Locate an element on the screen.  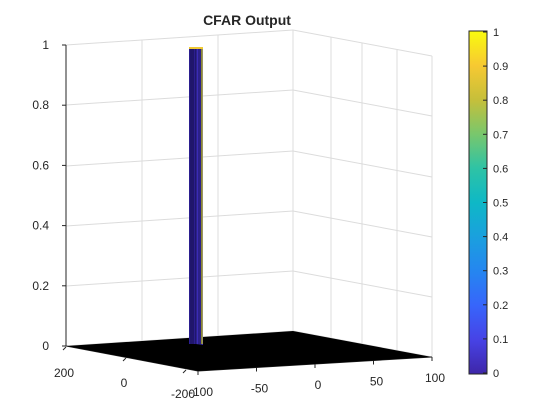
colorbar-tick-label: 0.3 is located at coordinates (500, 272).